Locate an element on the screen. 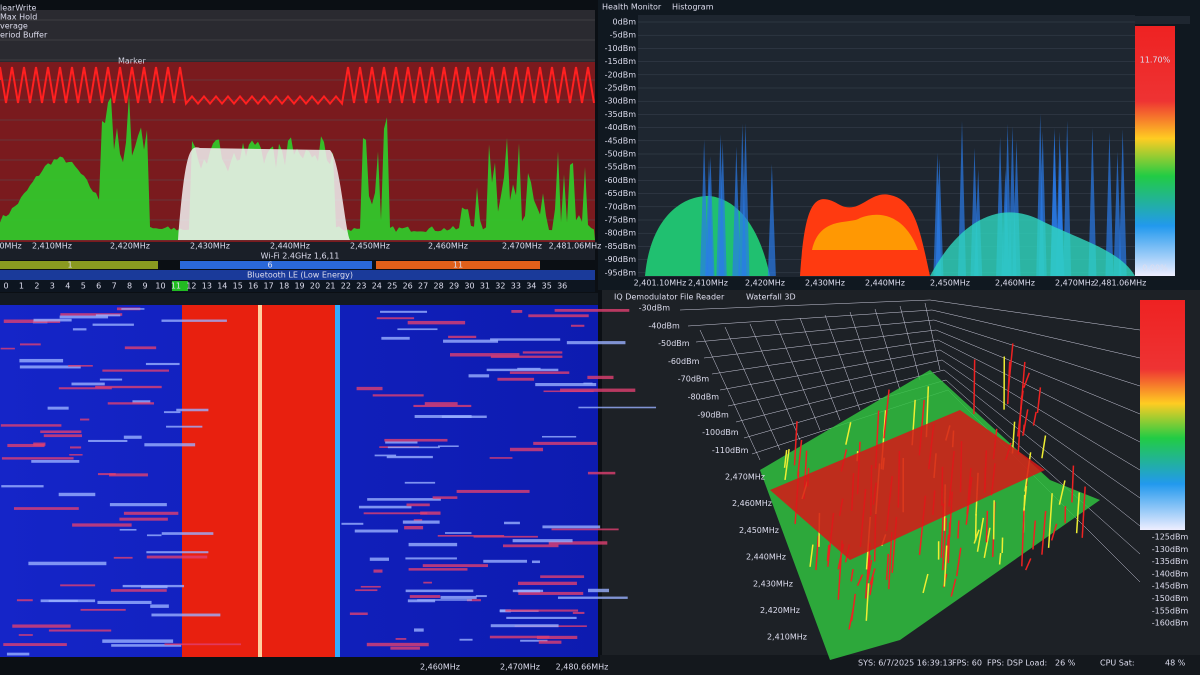  colorbar is located at coordinates (1155, 151).